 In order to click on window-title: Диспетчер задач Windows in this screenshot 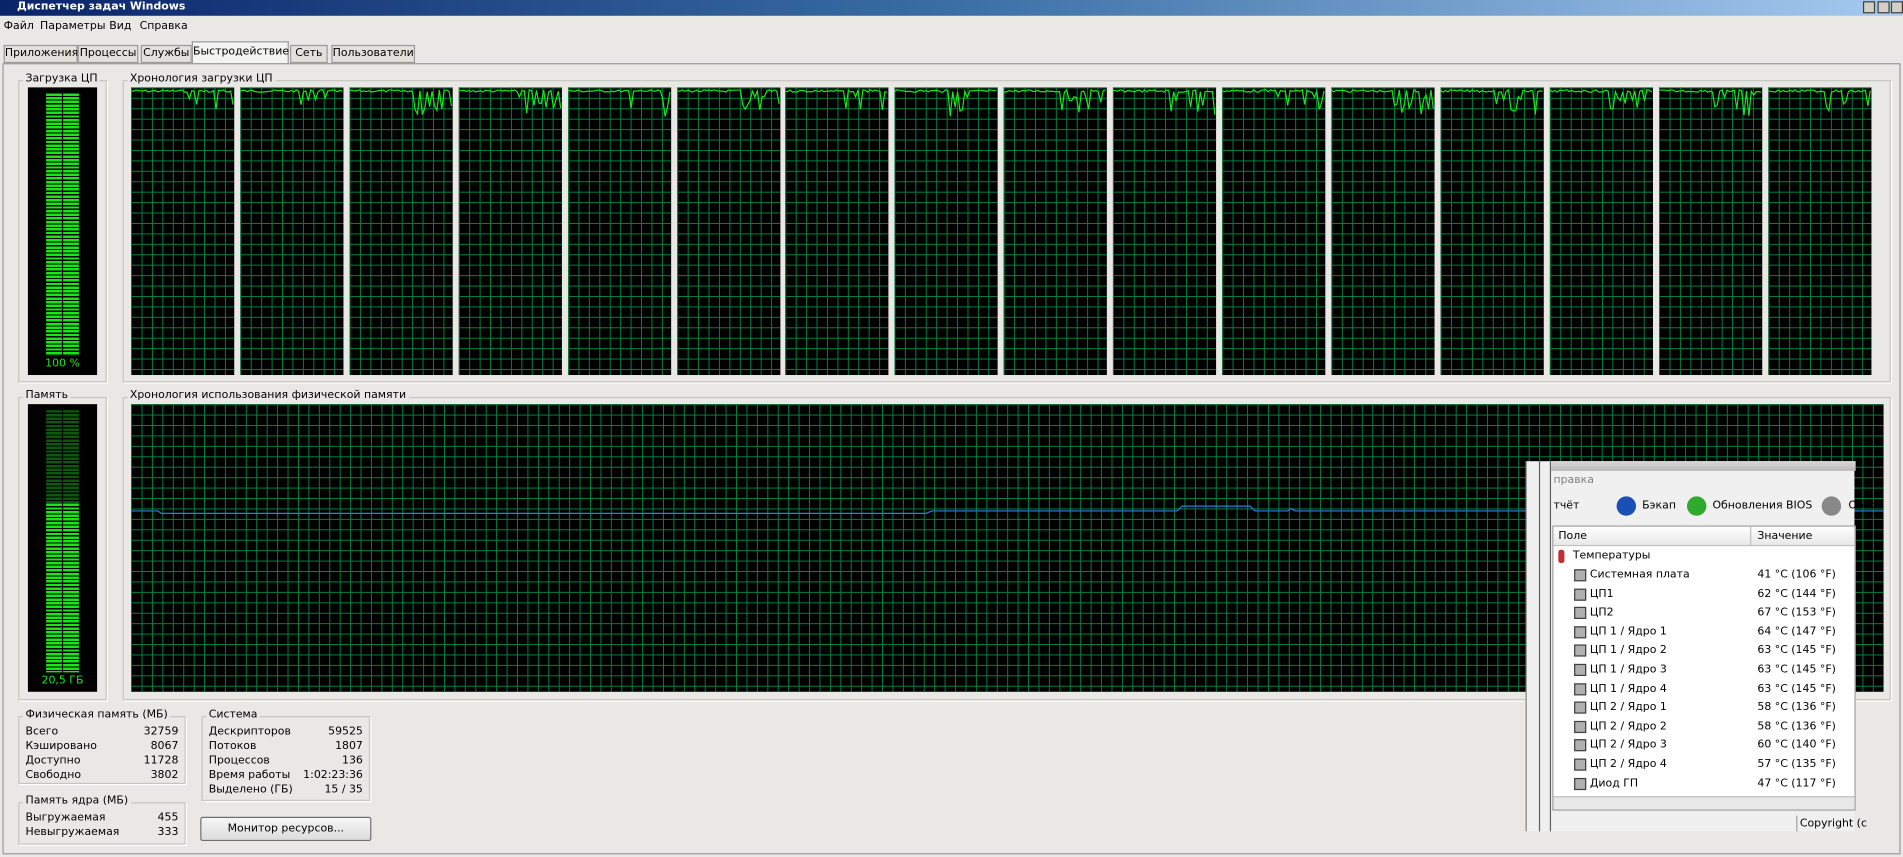, I will do `click(101, 7)`.